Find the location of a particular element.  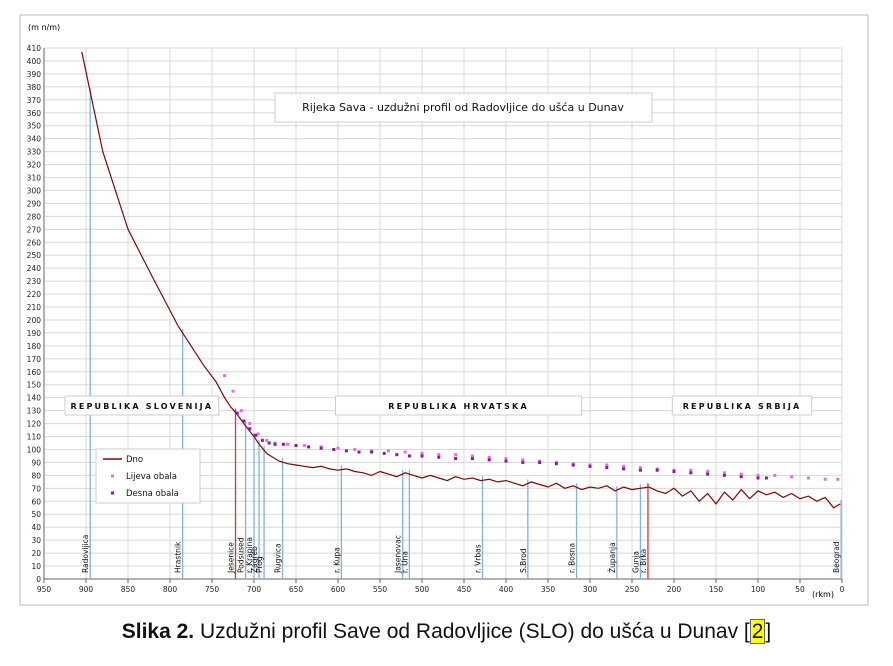

y-tick-label: 290 is located at coordinates (34, 203).